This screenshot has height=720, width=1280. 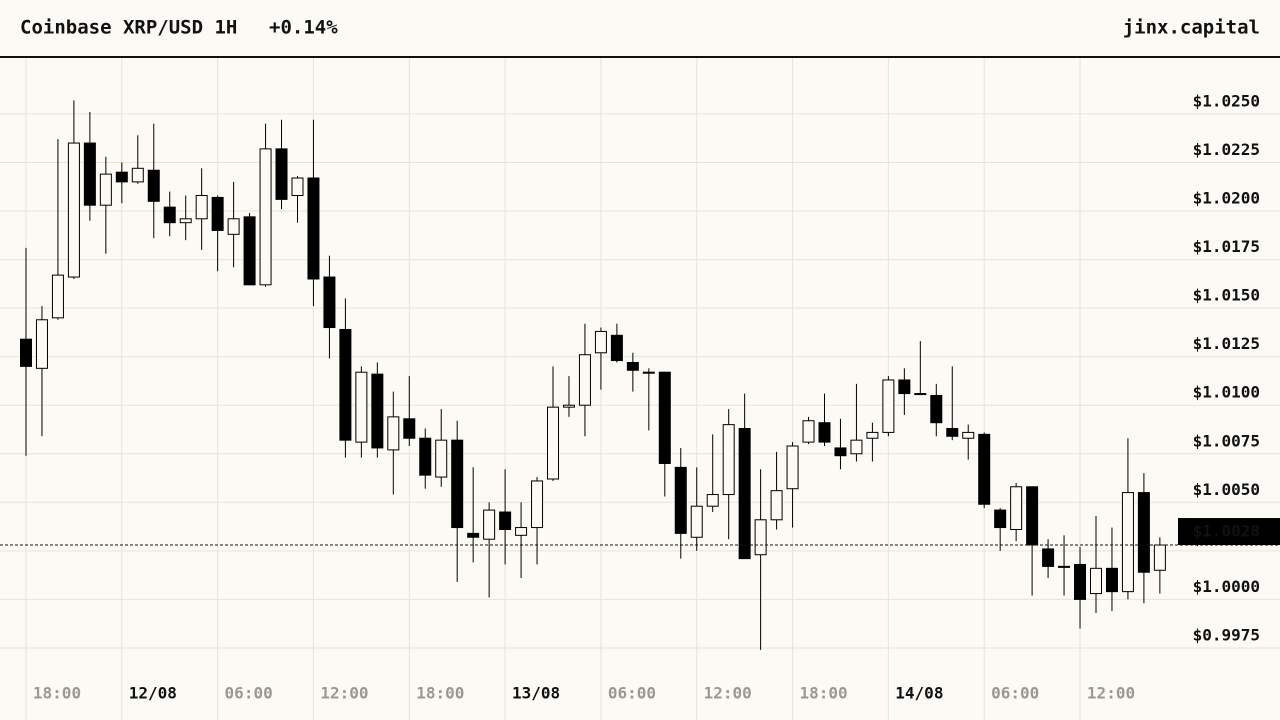 What do you see at coordinates (1226, 246) in the screenshot?
I see `y-tick-label: $1.0175` at bounding box center [1226, 246].